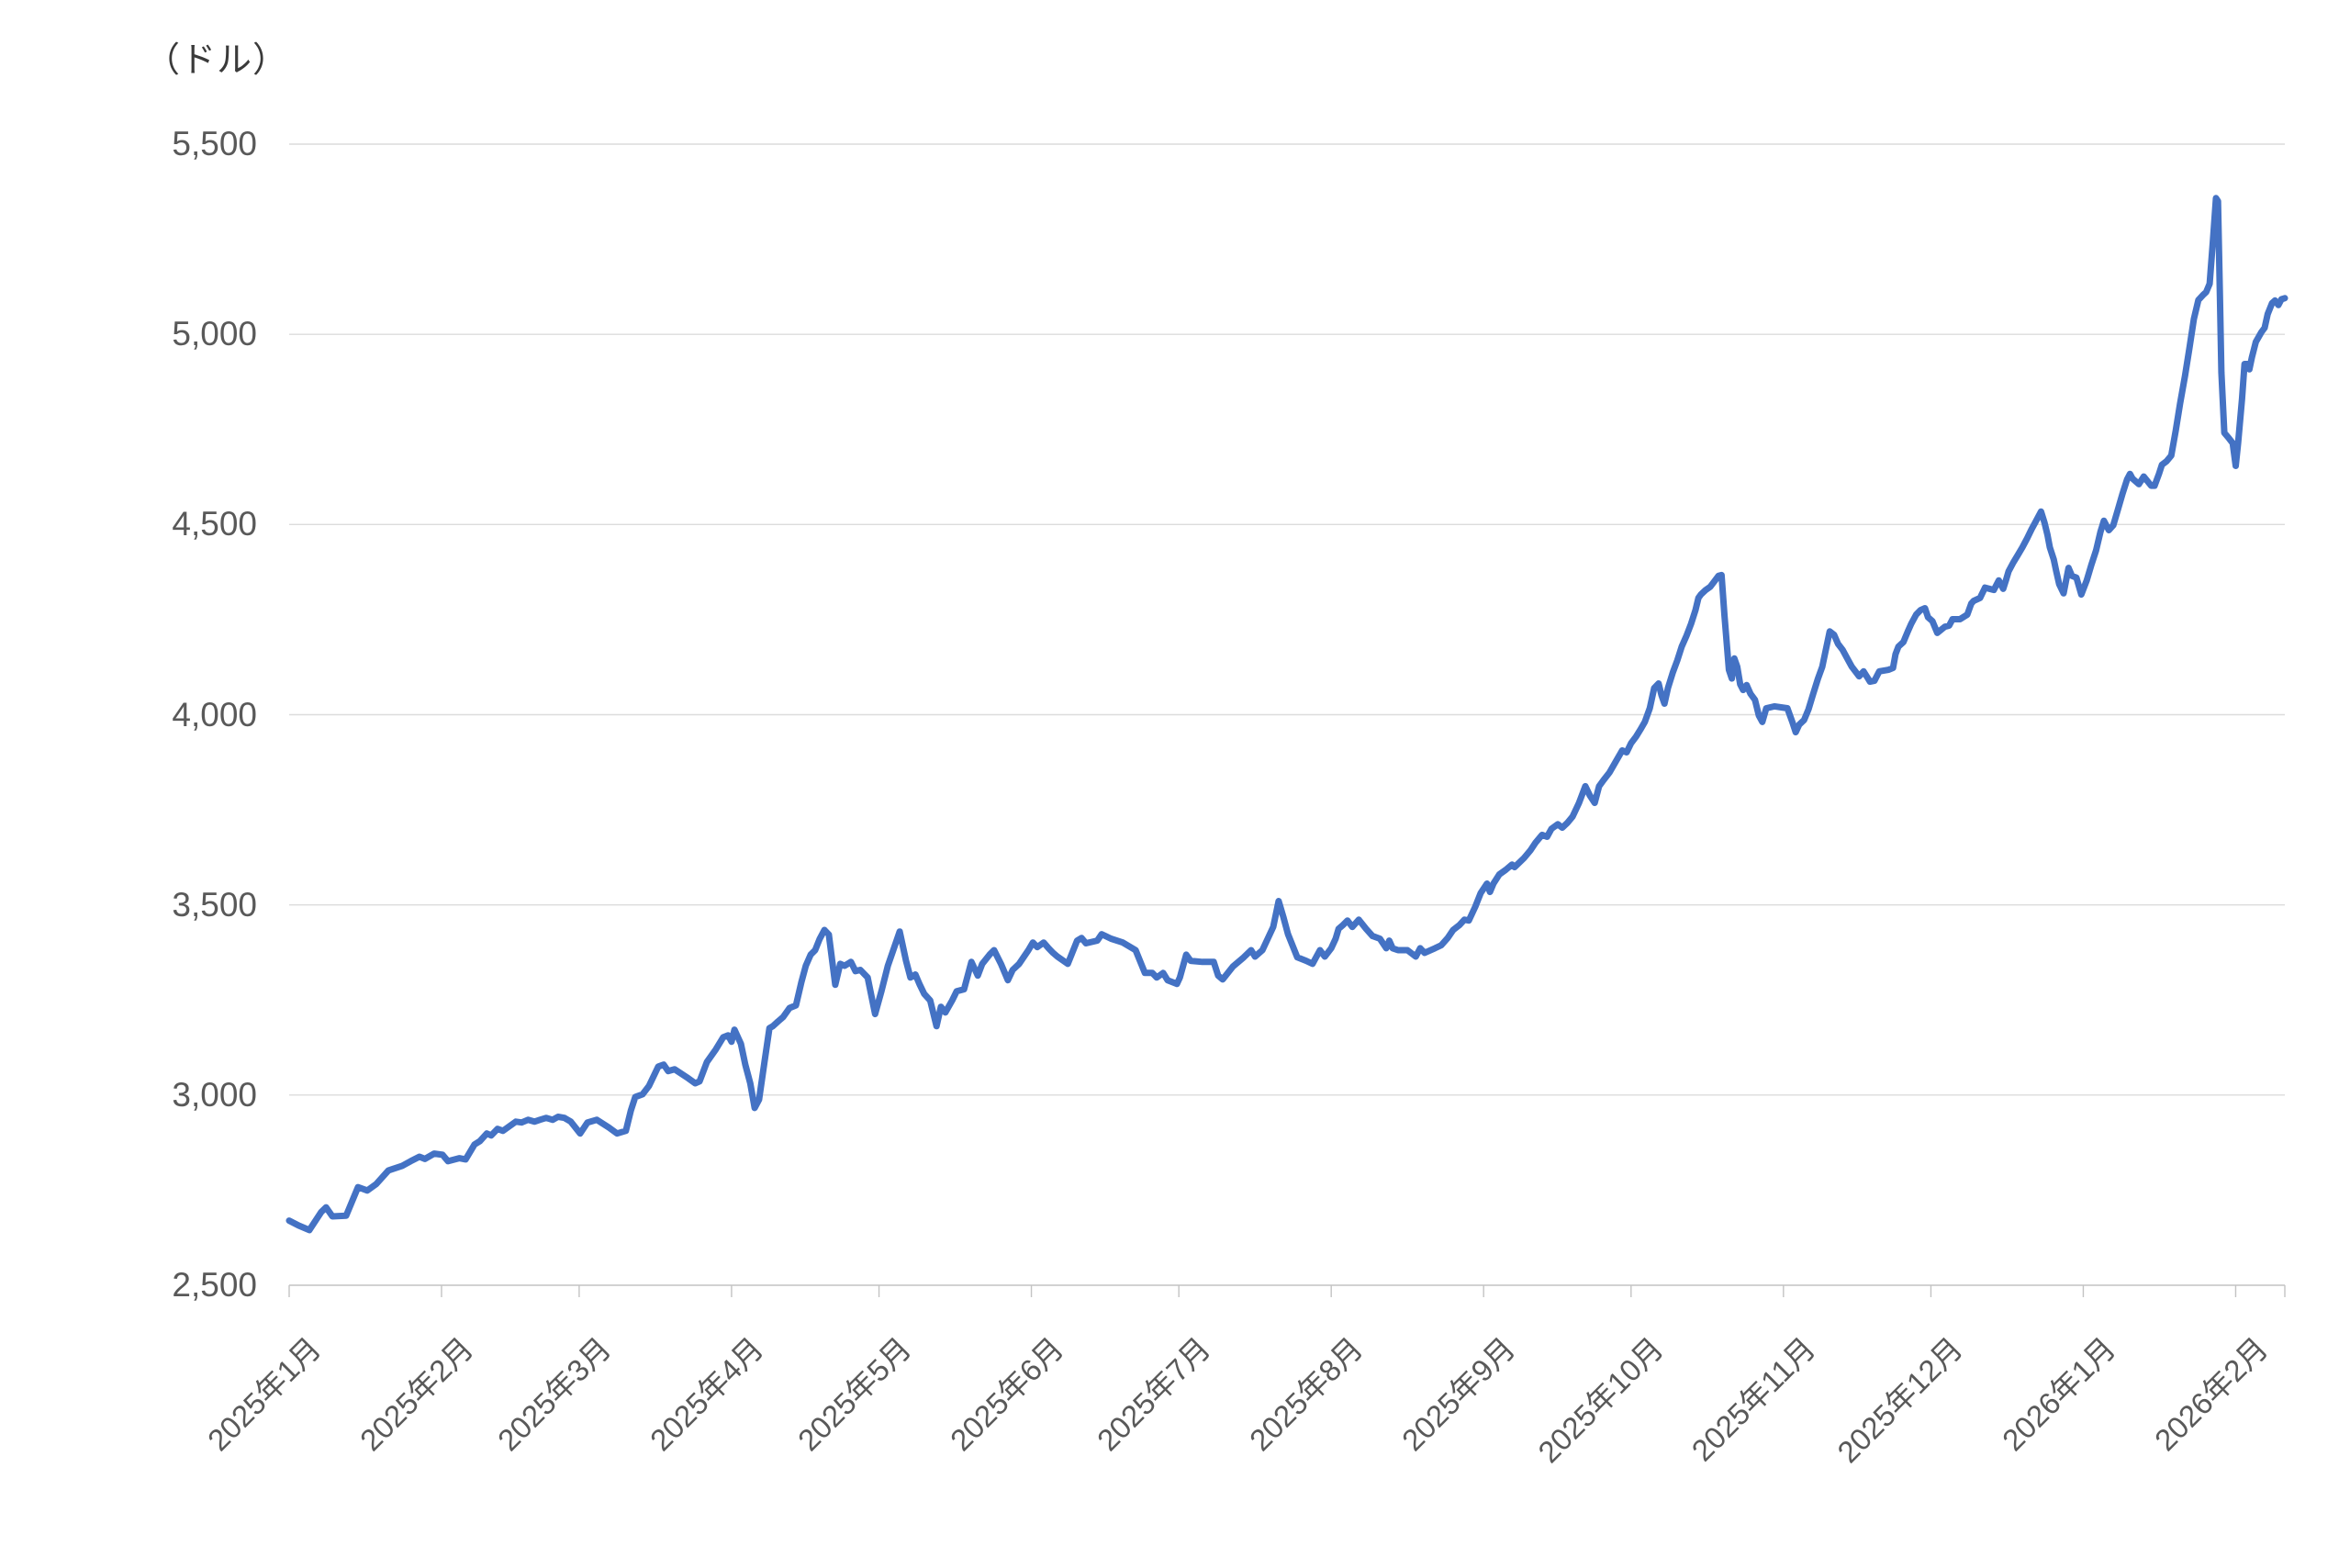  What do you see at coordinates (214, 904) in the screenshot?
I see `y-axis-label: 3,500` at bounding box center [214, 904].